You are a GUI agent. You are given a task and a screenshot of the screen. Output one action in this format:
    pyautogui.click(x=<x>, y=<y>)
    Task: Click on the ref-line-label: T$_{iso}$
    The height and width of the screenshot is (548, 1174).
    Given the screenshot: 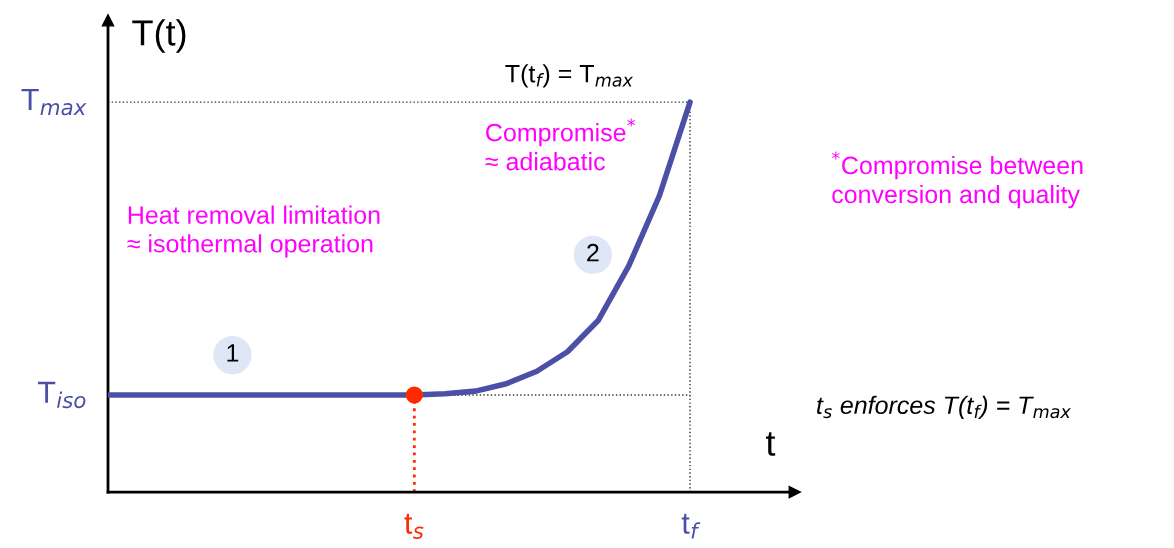 What is the action you would take?
    pyautogui.click(x=61, y=395)
    